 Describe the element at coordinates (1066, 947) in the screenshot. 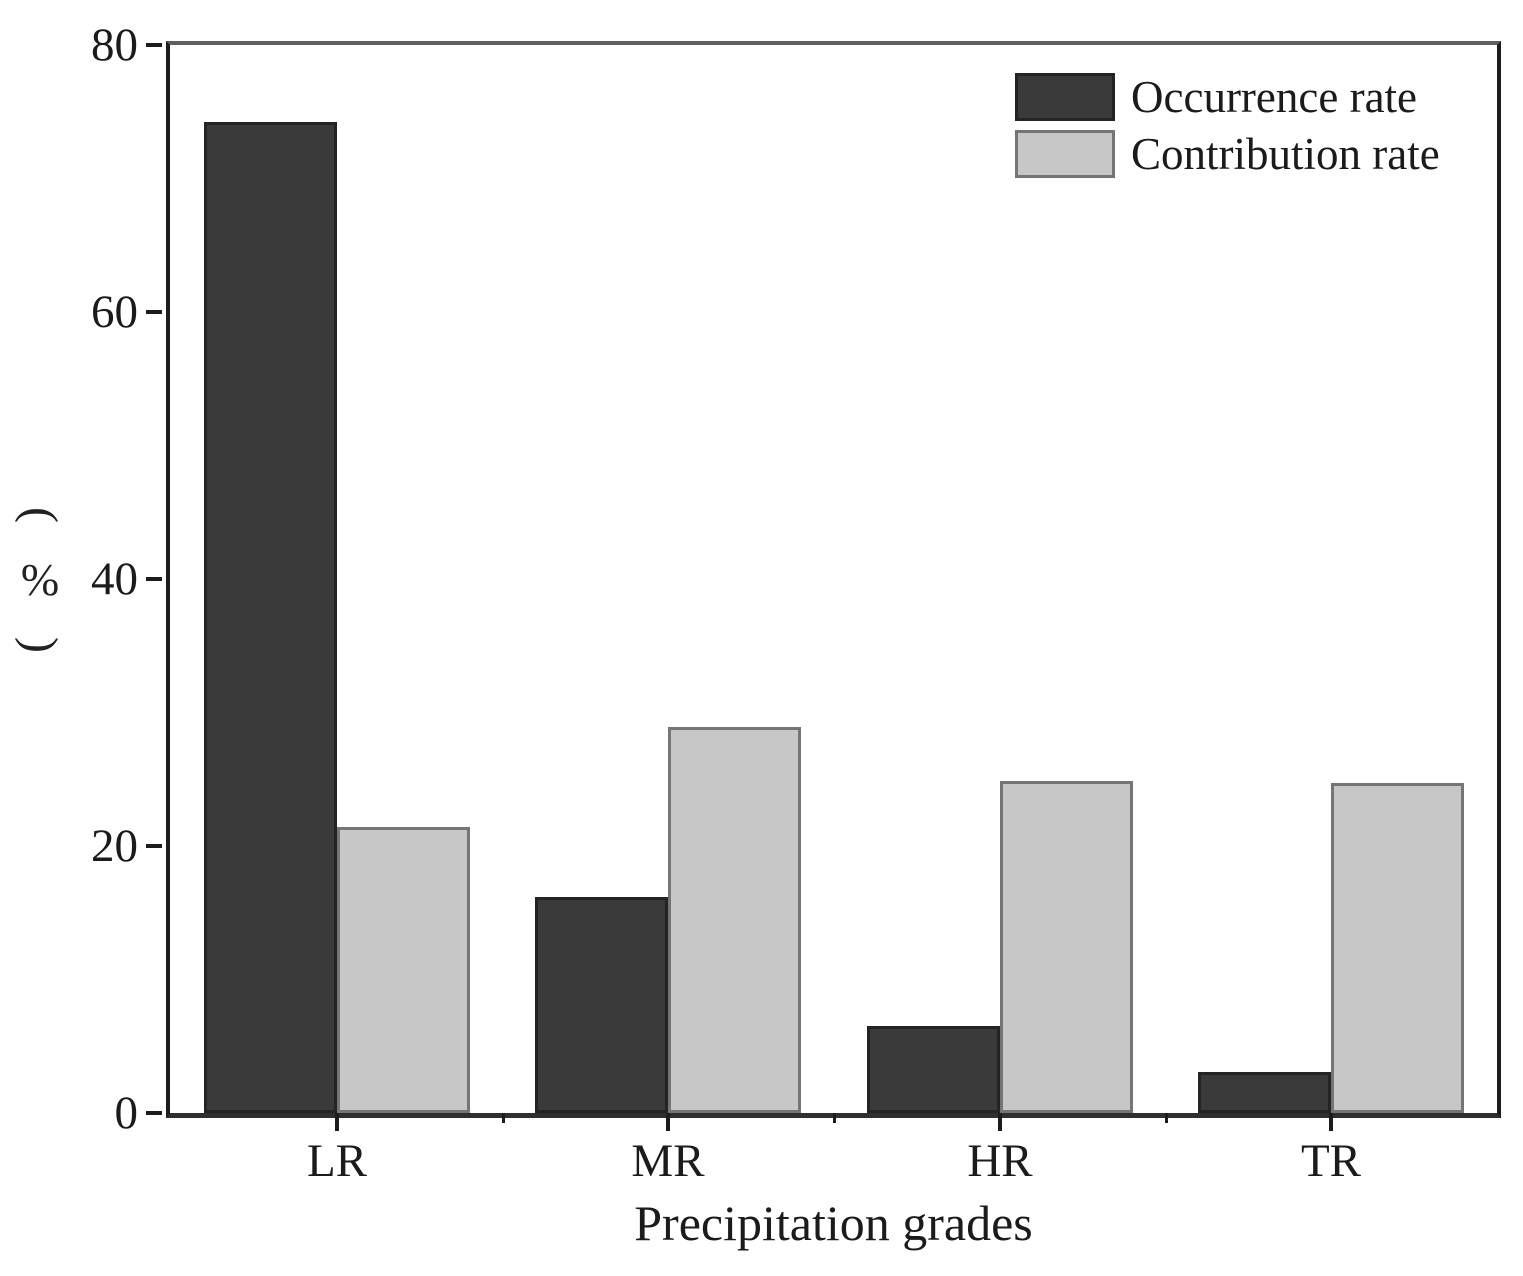

I see `bar-contribution-rate-hr` at that location.